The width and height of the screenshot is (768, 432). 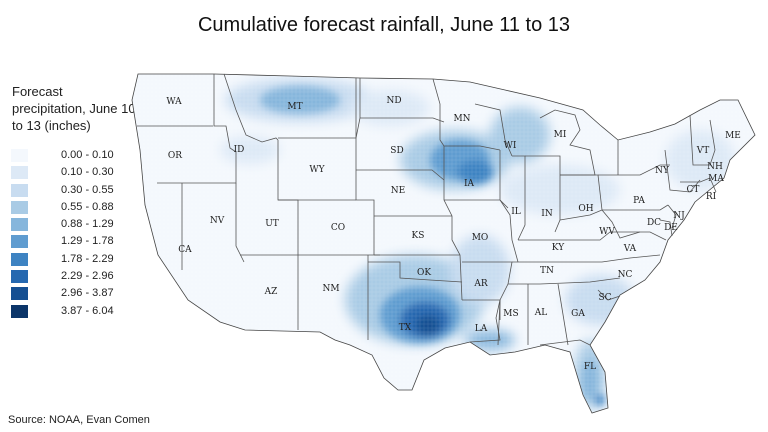 What do you see at coordinates (87, 189) in the screenshot?
I see `legend-label: 0.30 - 0.55` at bounding box center [87, 189].